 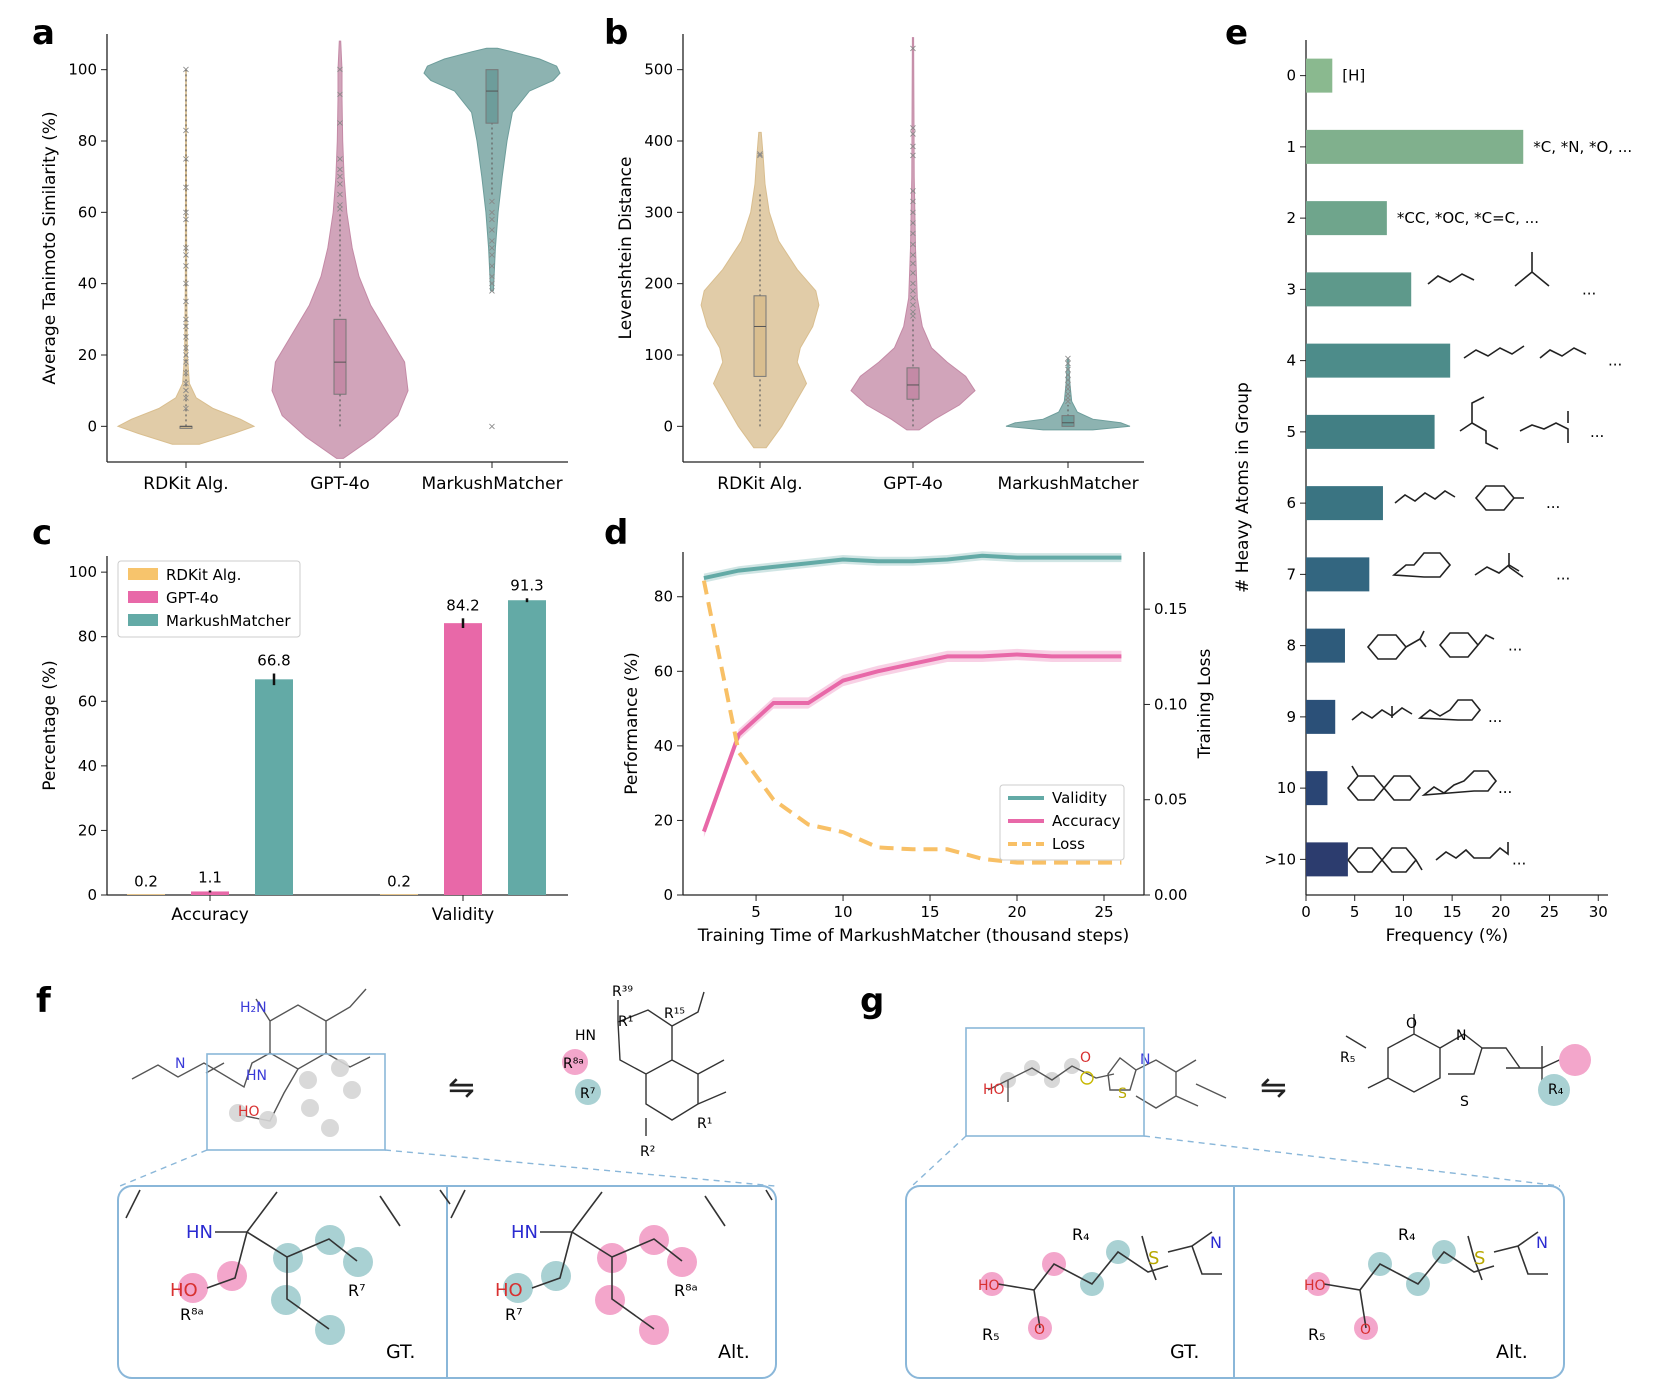 What do you see at coordinates (1243, 487) in the screenshot?
I see `y-axis-label: # Heavy Atoms in Group` at bounding box center [1243, 487].